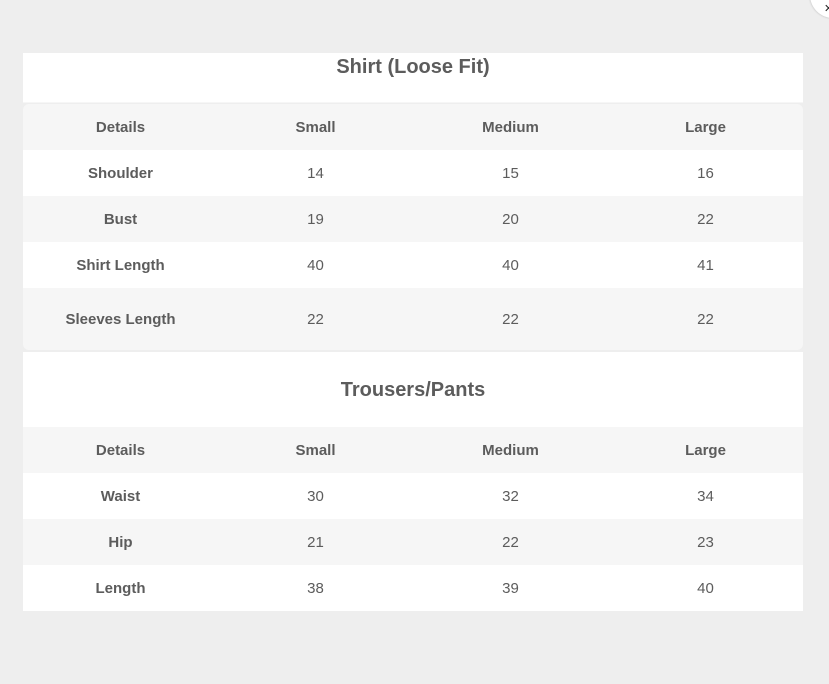  I want to click on close-icon: ✕, so click(826, 9).